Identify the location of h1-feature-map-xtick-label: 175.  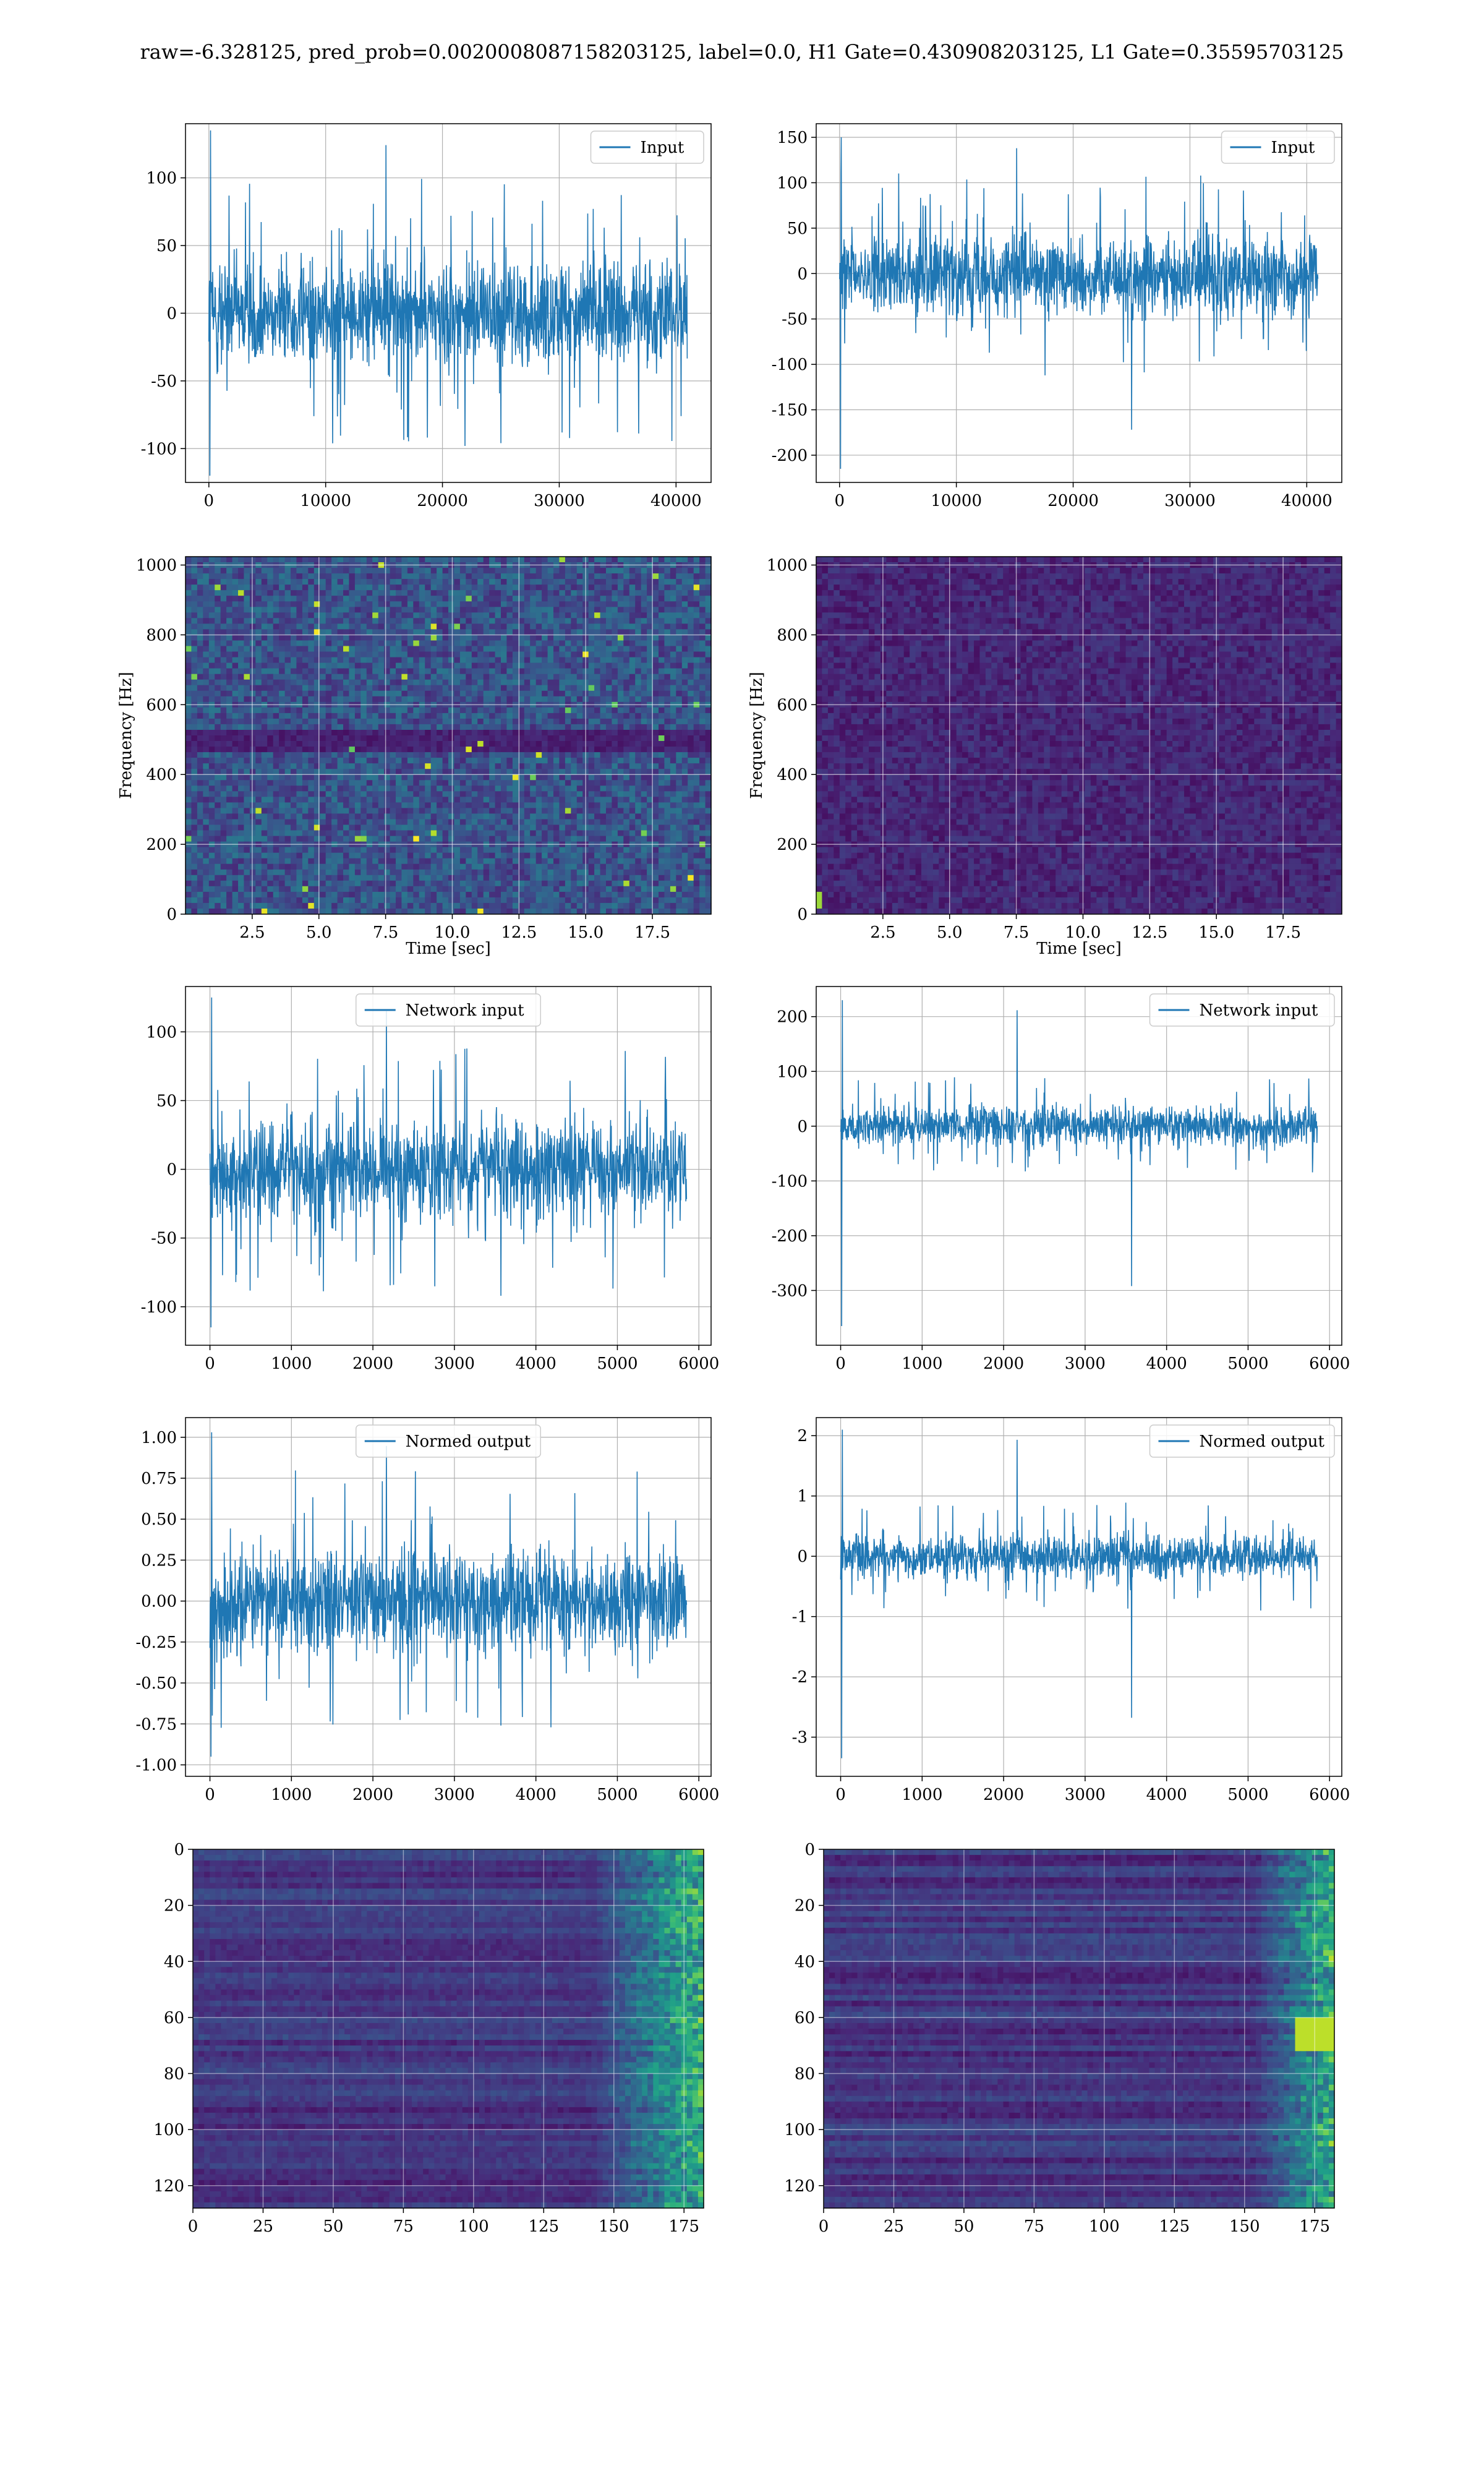
(683, 2226).